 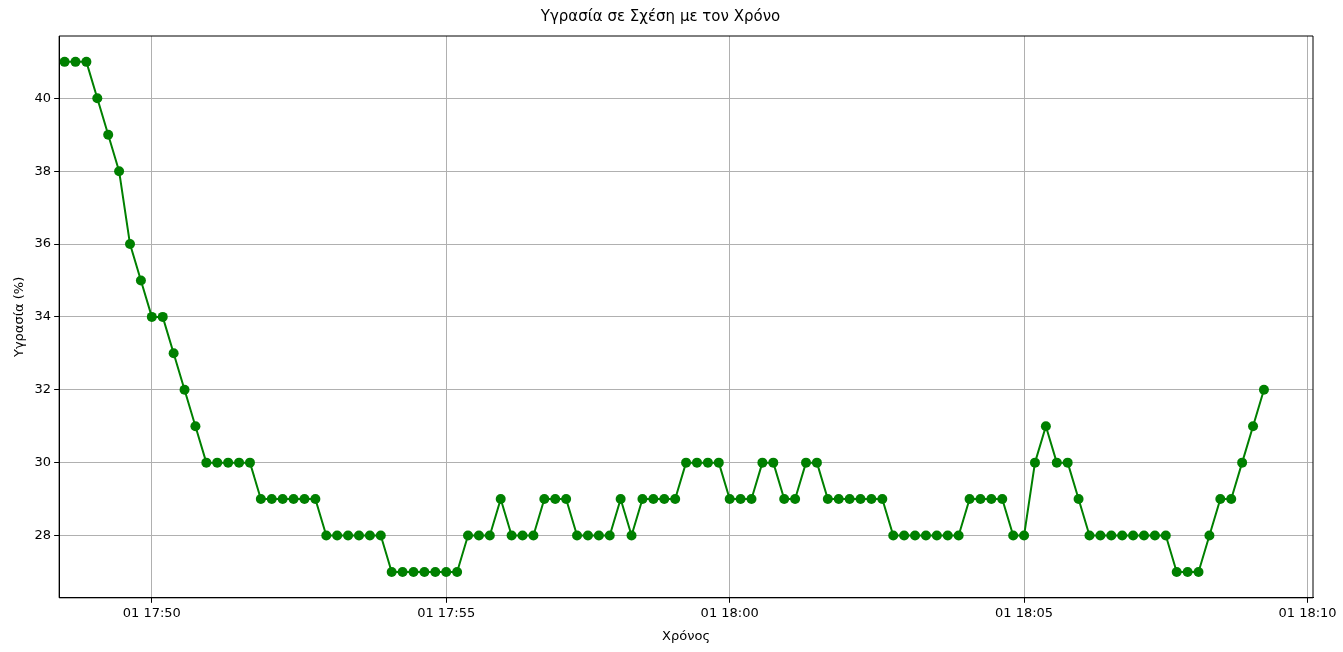 I want to click on y-tick-label: 32, so click(x=43, y=389).